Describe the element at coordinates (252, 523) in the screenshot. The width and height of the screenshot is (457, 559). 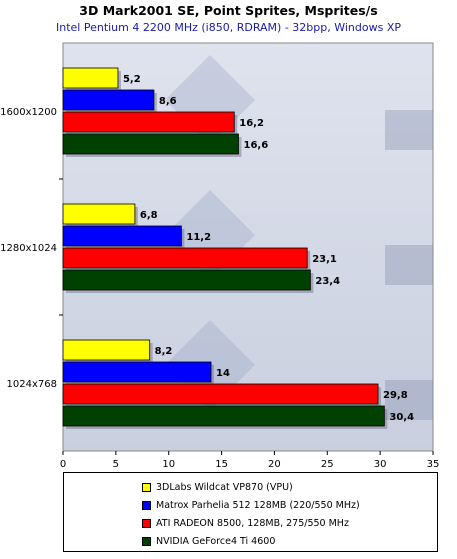
I see `legend-label-radeon: ATI RADEON 8500, 128MB, 275/550 MHz` at that location.